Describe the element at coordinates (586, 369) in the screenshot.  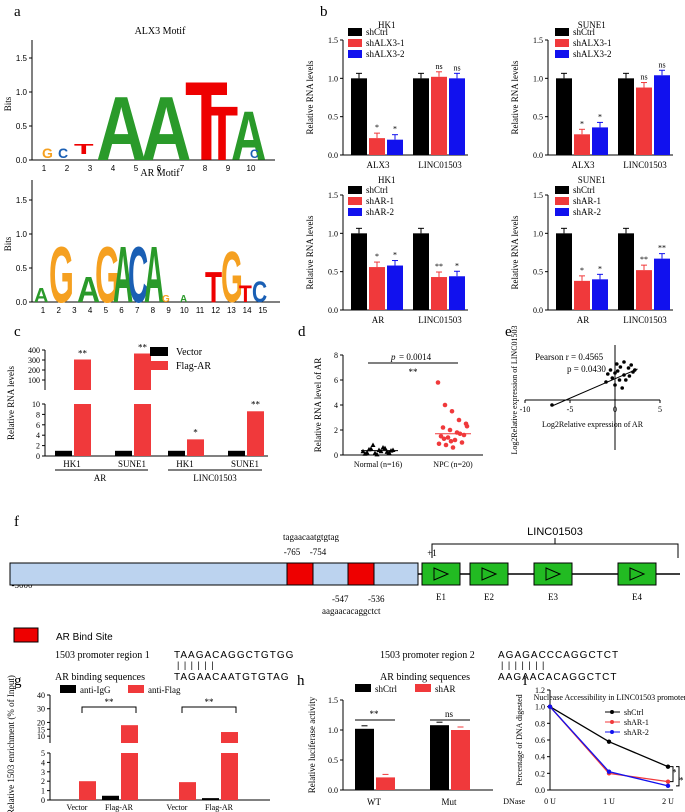
I see `pvalue-text: p = 0.0430` at that location.